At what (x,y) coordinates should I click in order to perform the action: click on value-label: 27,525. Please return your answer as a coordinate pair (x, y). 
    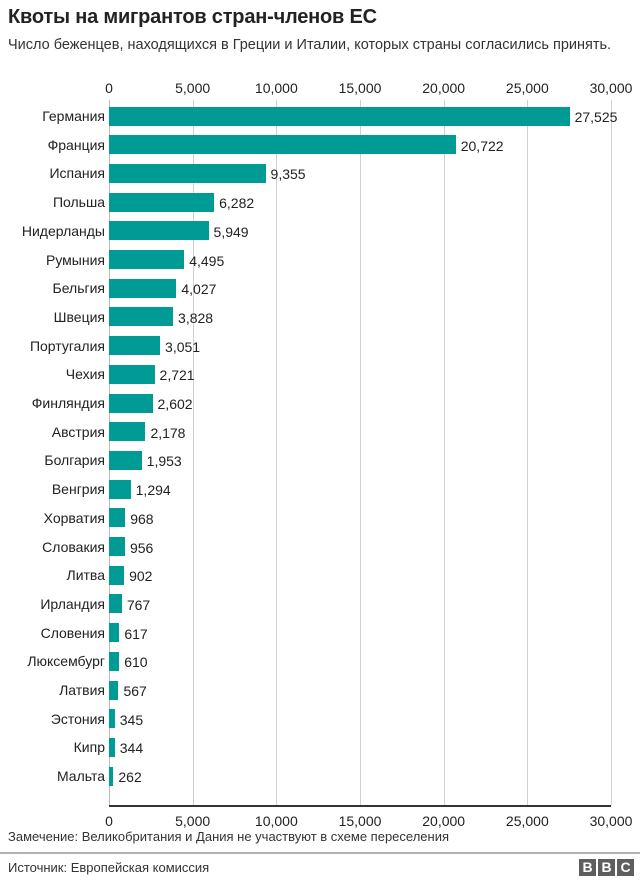
    Looking at the image, I should click on (596, 117).